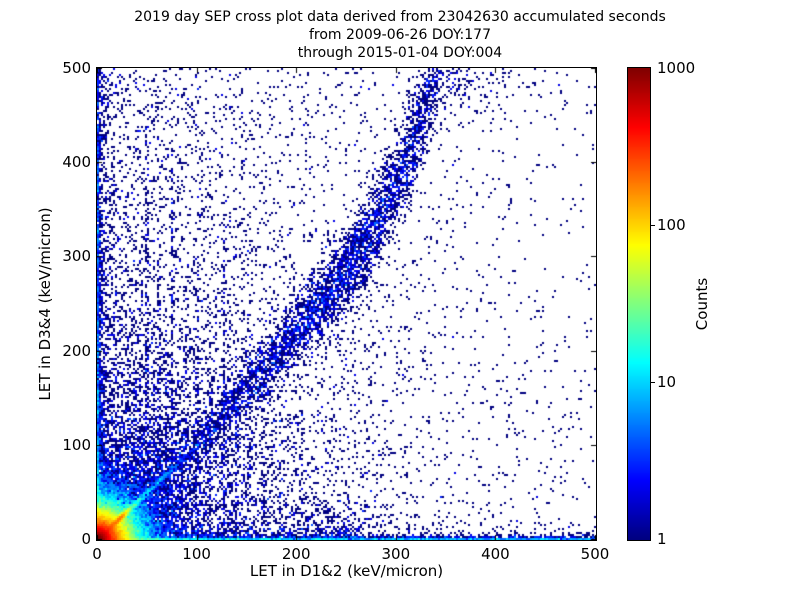 This screenshot has width=800, height=600. Describe the element at coordinates (662, 539) in the screenshot. I see `colorbar-tick-label: 1` at that location.